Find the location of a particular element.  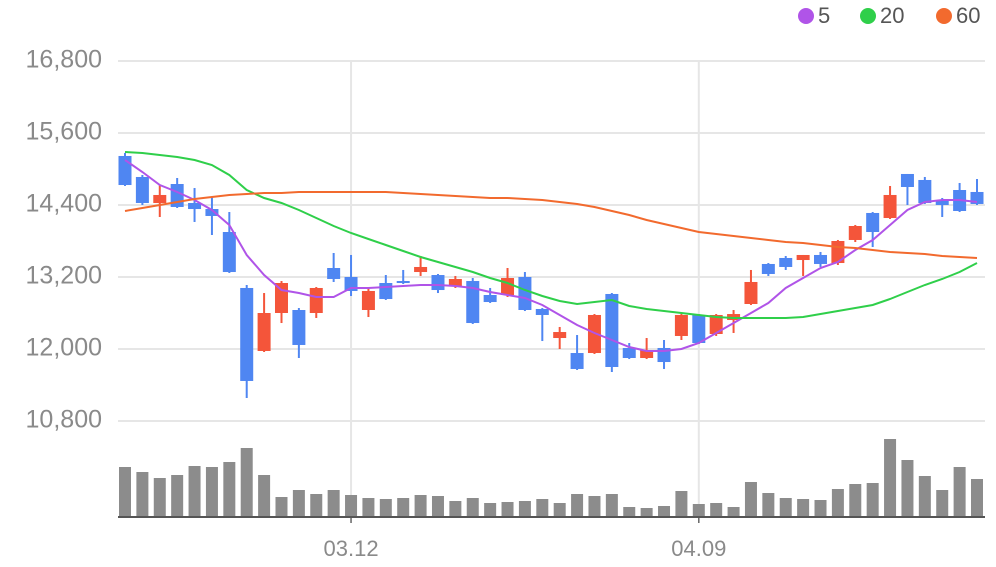

legend-label: 20 is located at coordinates (892, 15).